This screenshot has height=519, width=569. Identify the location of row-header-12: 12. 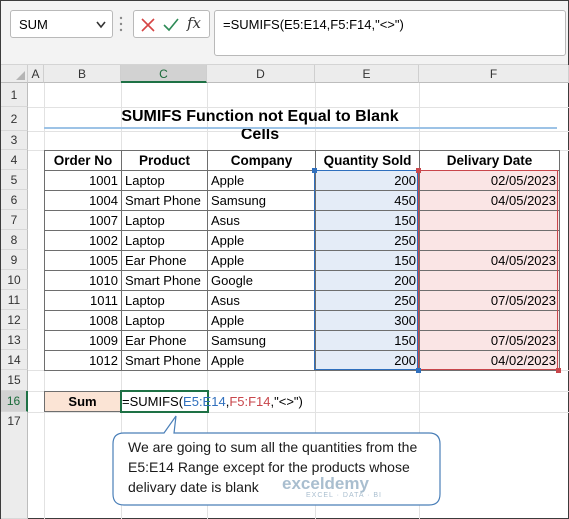
(14, 320).